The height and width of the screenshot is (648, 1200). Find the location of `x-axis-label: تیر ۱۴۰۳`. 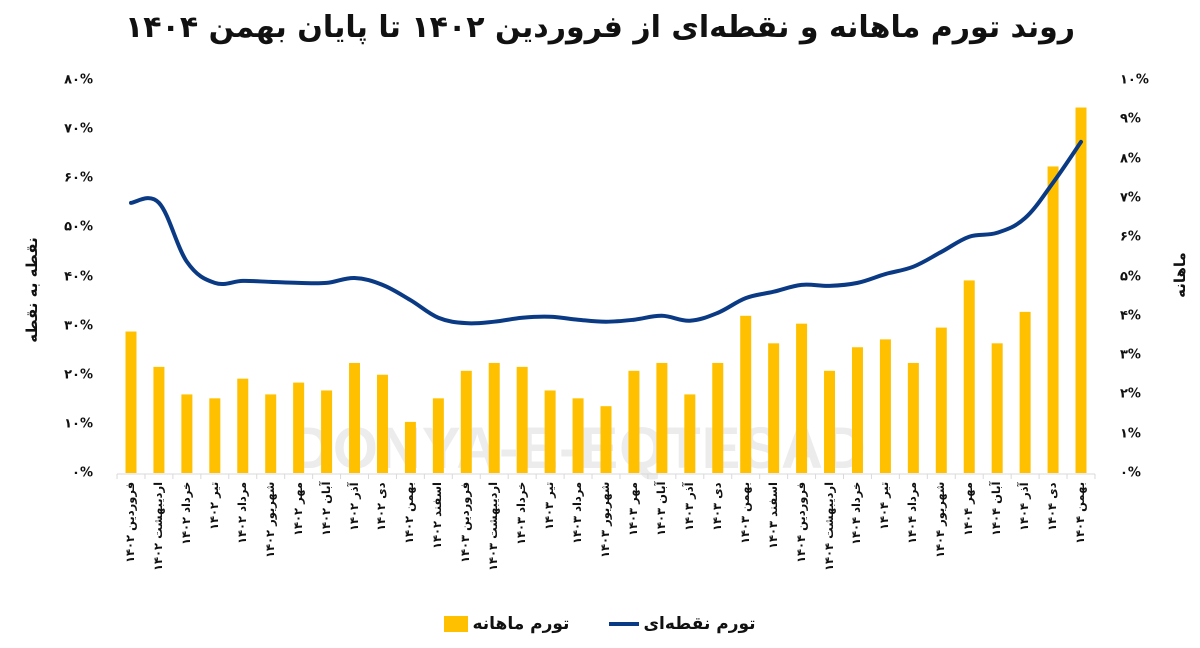

x-axis-label: تیر ۱۴۰۳ is located at coordinates (549, 505).